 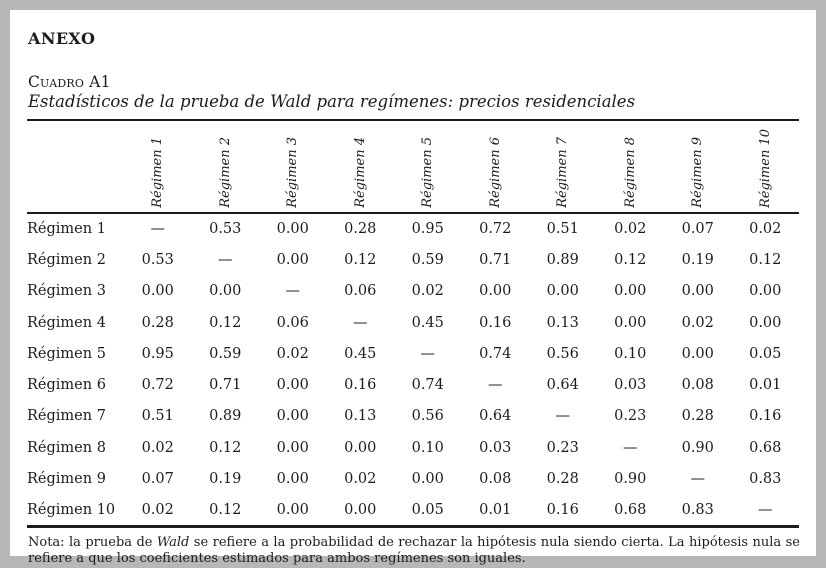 What do you see at coordinates (413, 38) in the screenshot?
I see `annex-heading: ANEXO` at bounding box center [413, 38].